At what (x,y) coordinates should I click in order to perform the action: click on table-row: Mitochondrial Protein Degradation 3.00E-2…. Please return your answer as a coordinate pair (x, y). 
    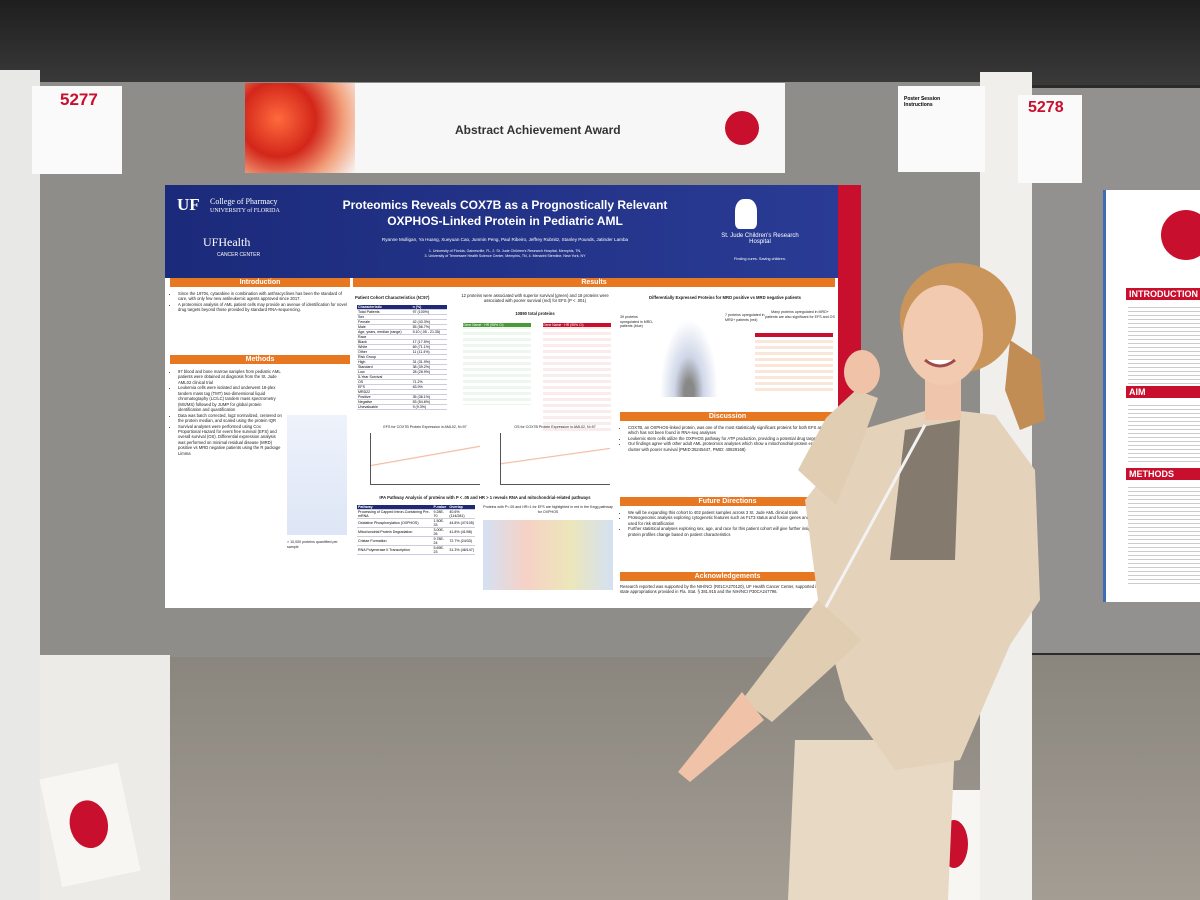
    Looking at the image, I should click on (416, 532).